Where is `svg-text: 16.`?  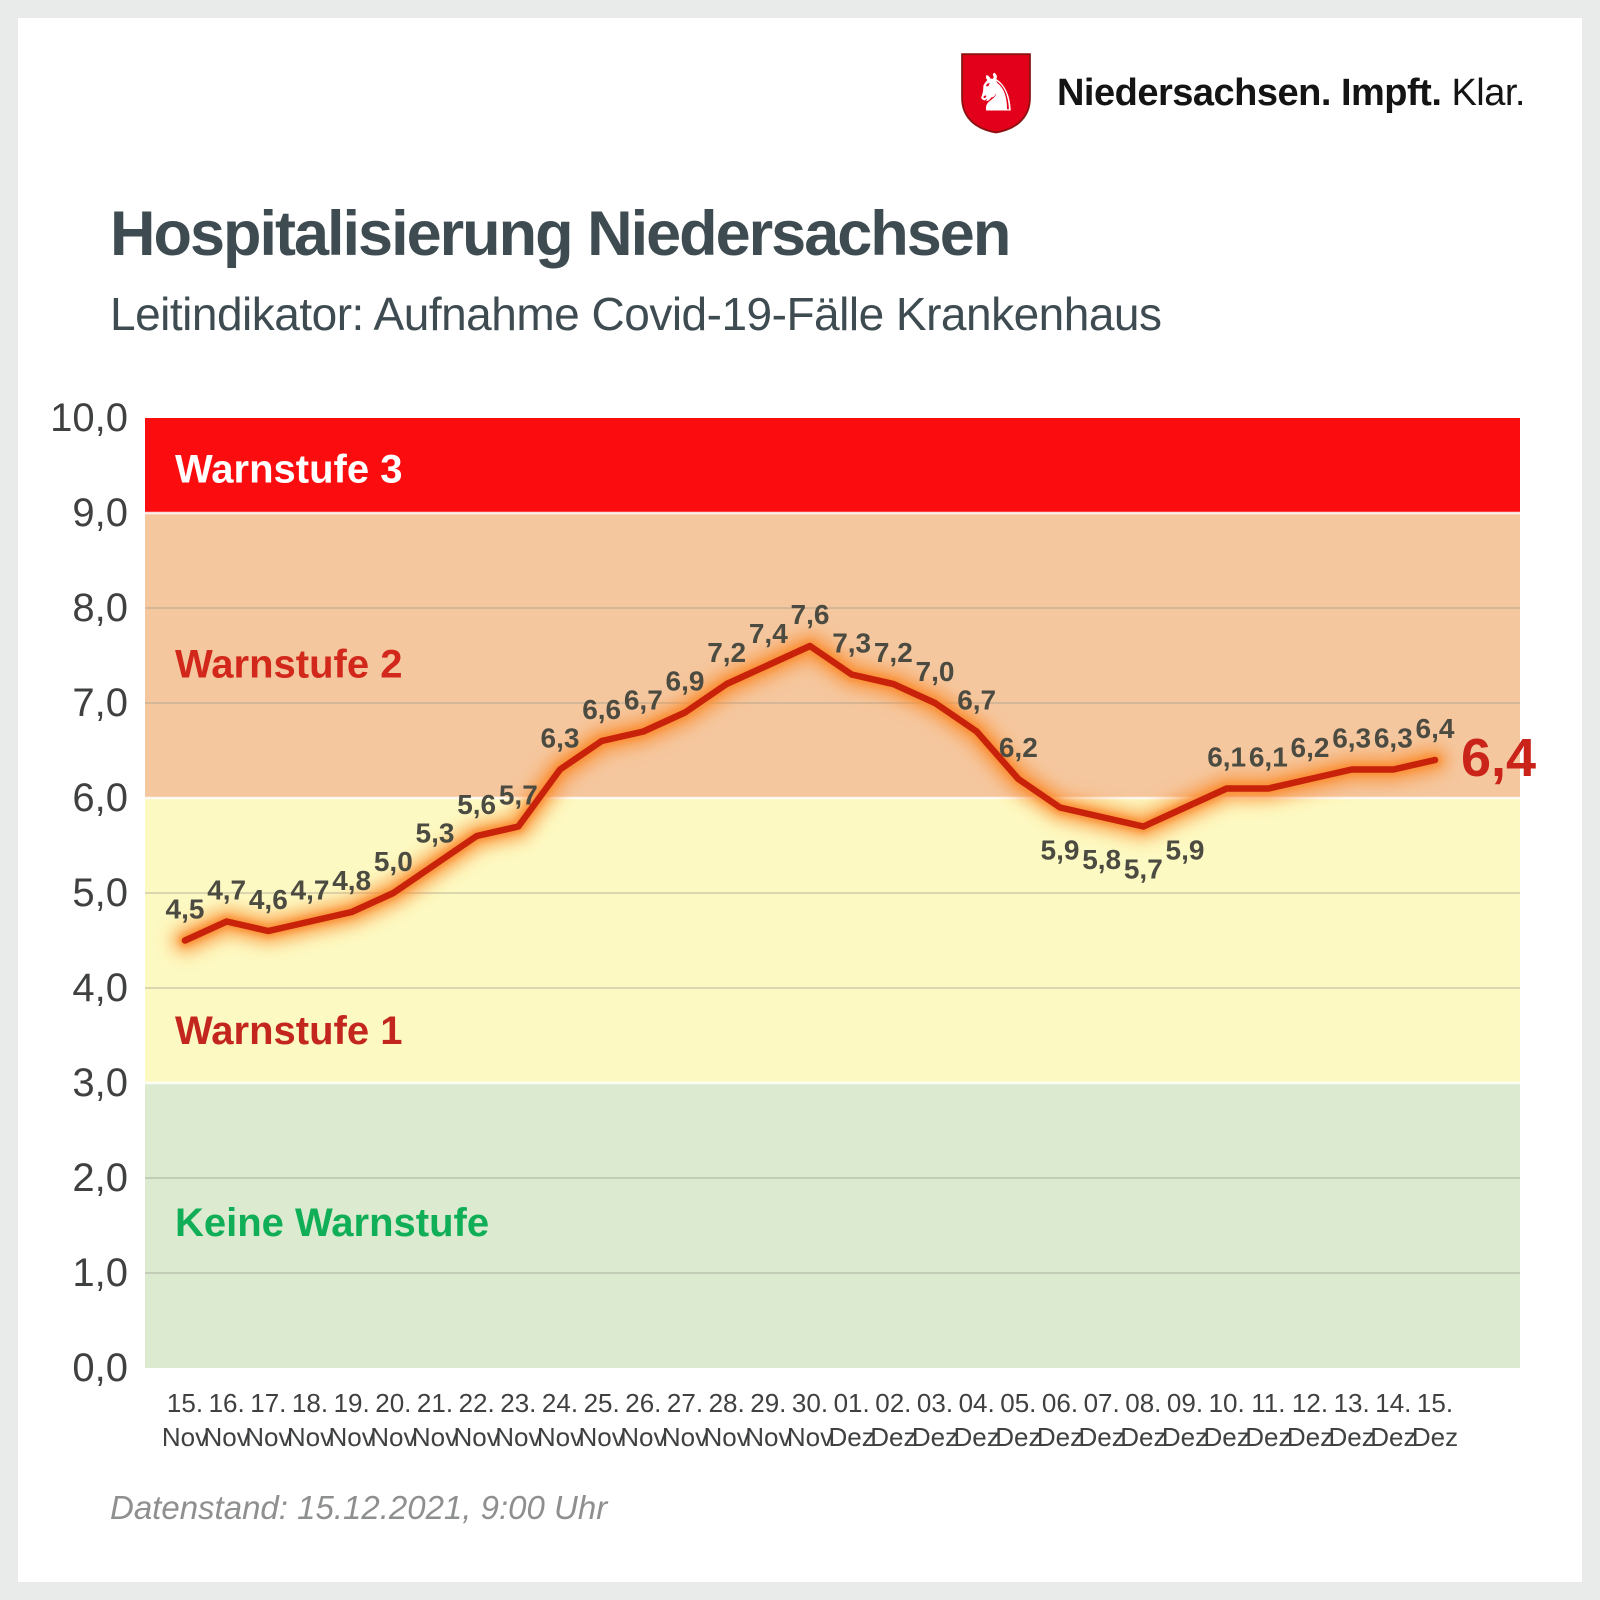
svg-text: 16. is located at coordinates (227, 1403).